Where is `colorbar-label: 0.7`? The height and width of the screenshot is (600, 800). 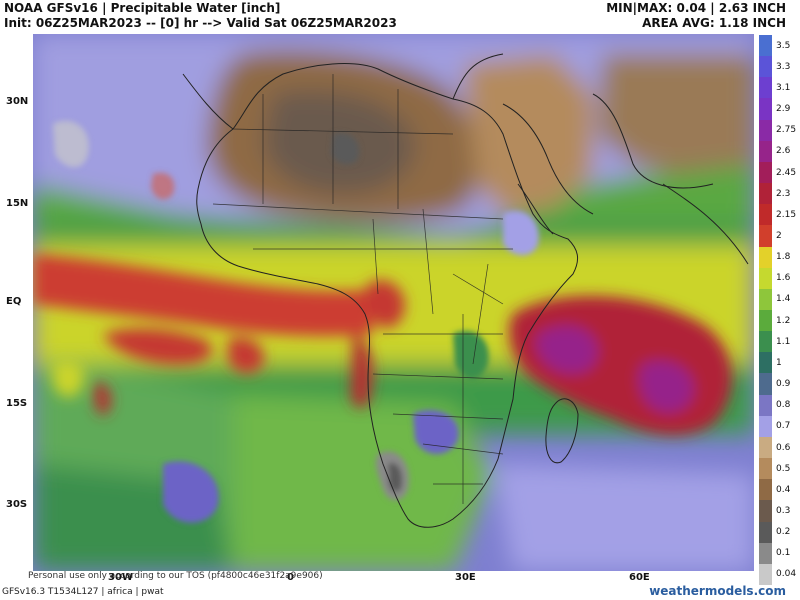 colorbar-label: 0.7 is located at coordinates (783, 426).